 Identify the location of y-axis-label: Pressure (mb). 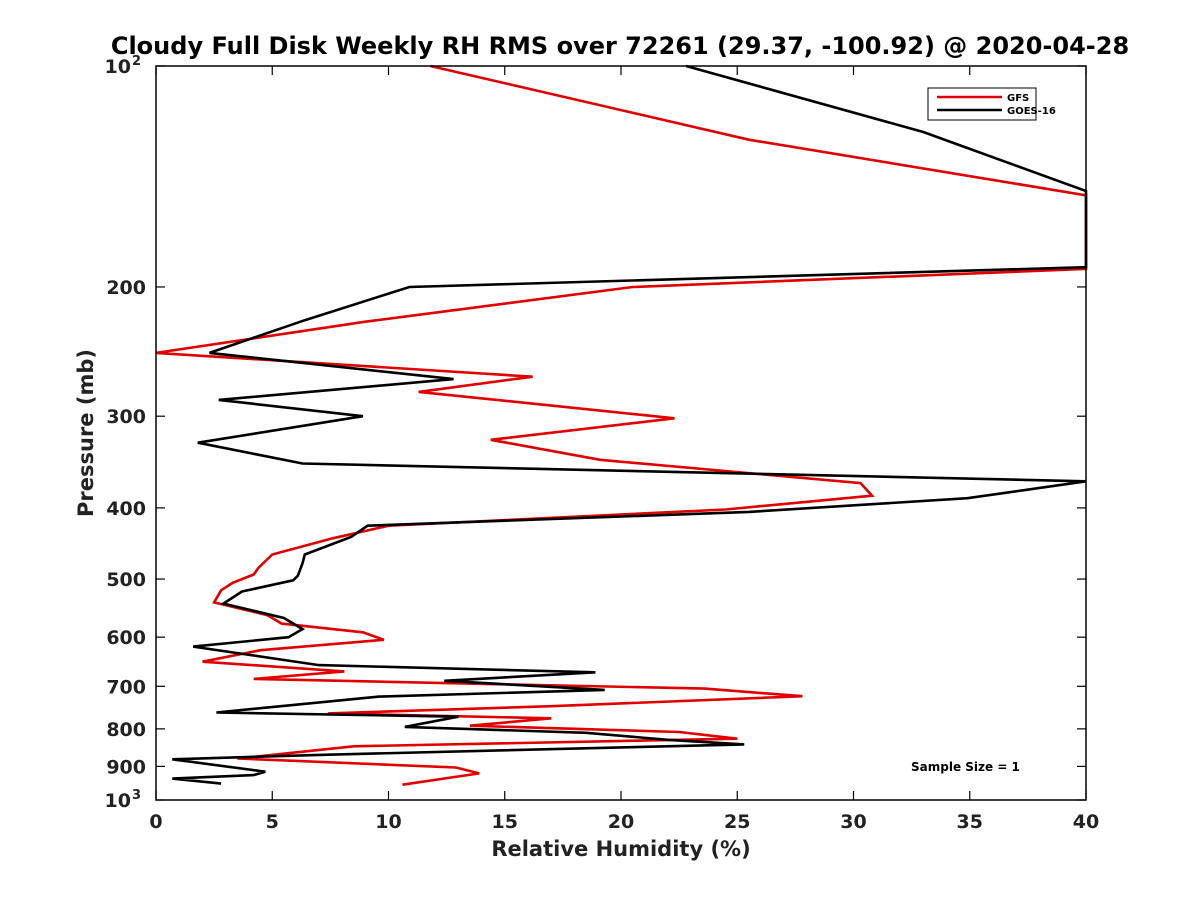
(86, 433).